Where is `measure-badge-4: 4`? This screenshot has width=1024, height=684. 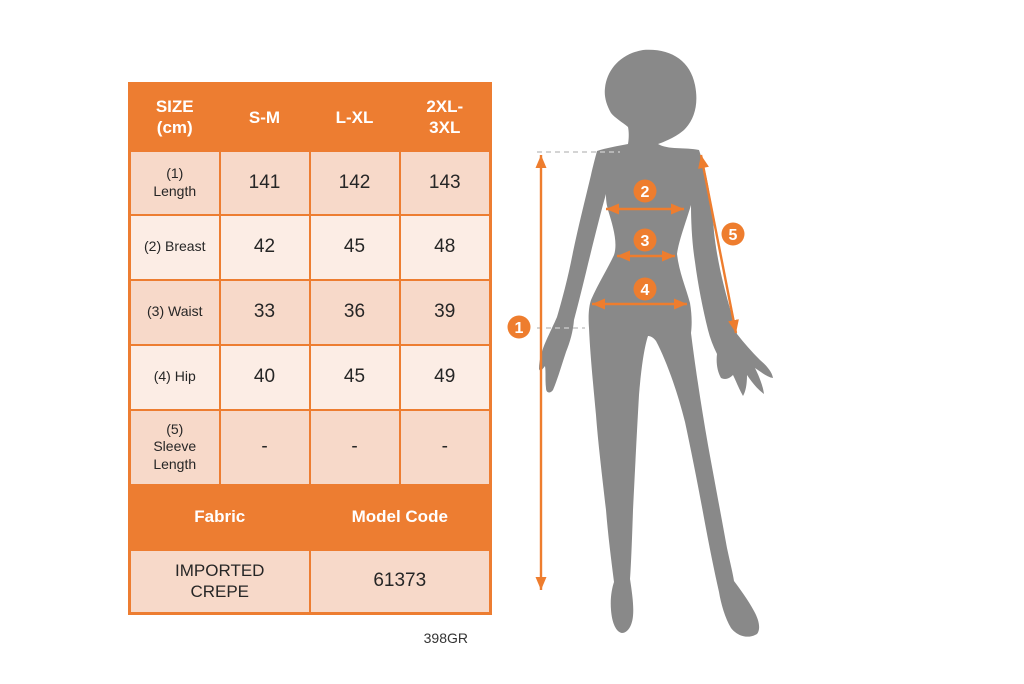
measure-badge-4: 4 is located at coordinates (645, 289).